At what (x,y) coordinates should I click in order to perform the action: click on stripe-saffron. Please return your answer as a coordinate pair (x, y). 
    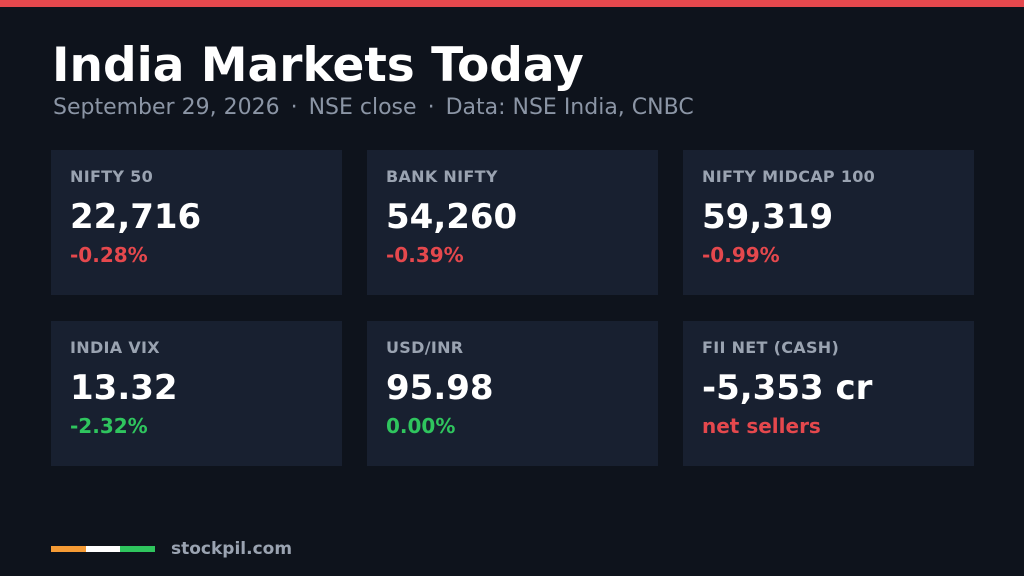
    Looking at the image, I should click on (68, 549).